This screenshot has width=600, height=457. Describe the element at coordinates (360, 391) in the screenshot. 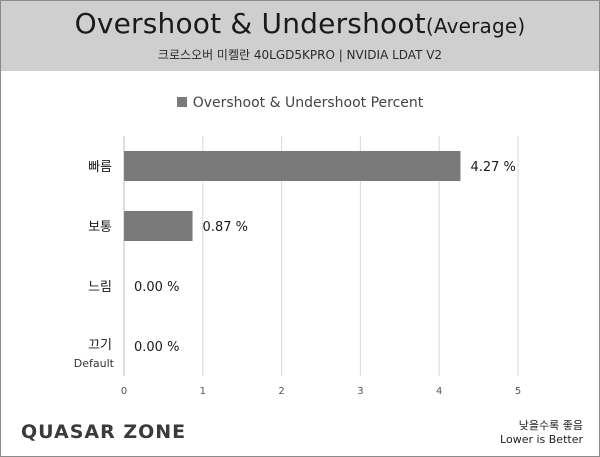

I see `x-tick-label-3: 3` at that location.